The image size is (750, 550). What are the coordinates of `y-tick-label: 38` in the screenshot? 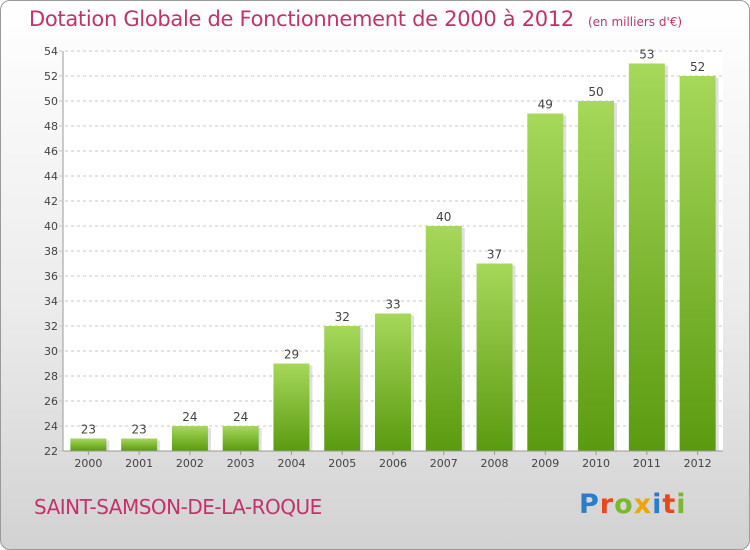 It's located at (51, 251).